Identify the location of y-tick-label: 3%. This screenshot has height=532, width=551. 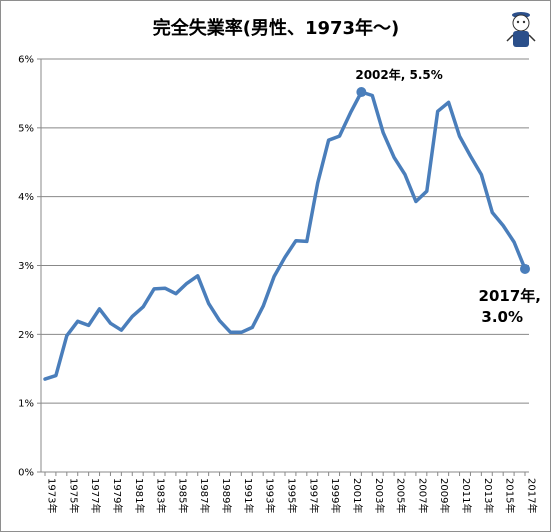
(26, 266).